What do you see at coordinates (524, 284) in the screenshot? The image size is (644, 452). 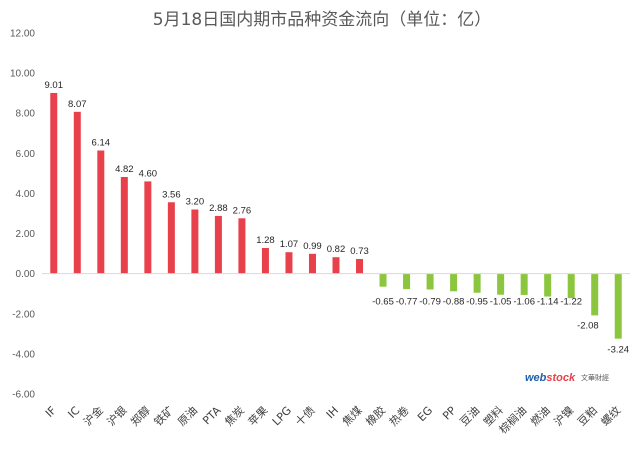 I see `bar-棕榈油` at bounding box center [524, 284].